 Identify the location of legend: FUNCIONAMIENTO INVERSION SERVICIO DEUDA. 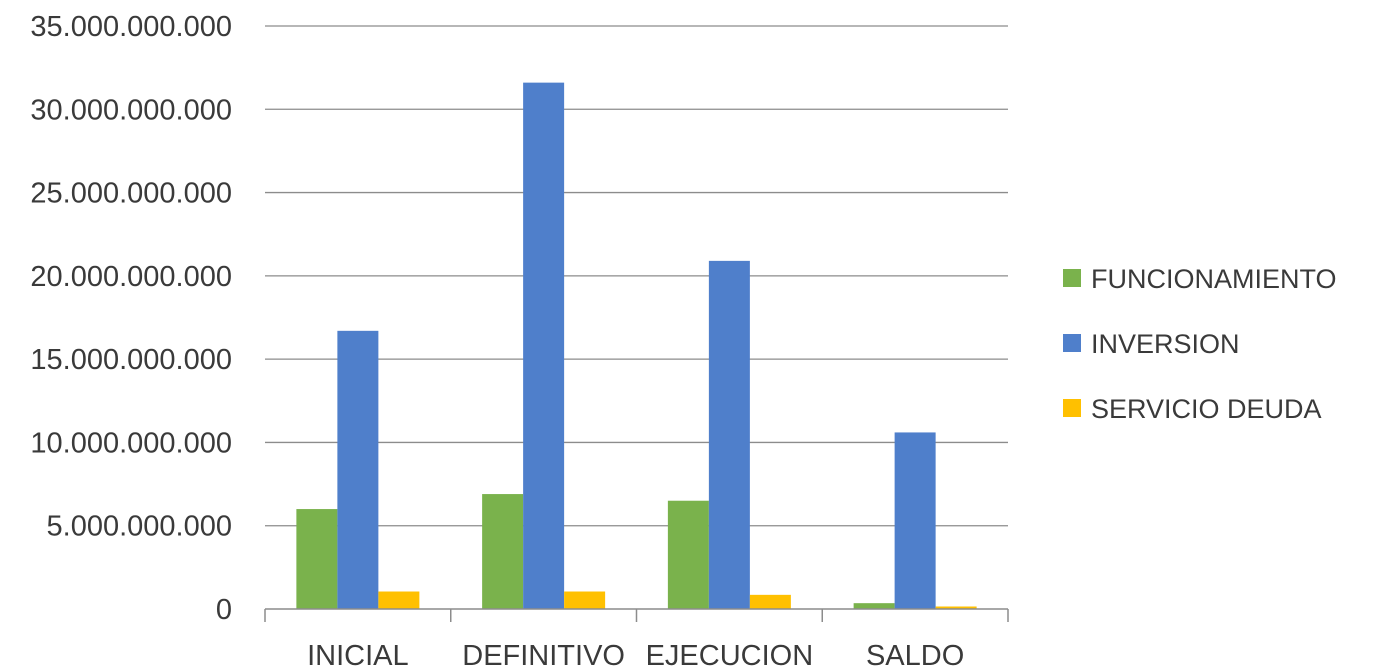
(1200, 344).